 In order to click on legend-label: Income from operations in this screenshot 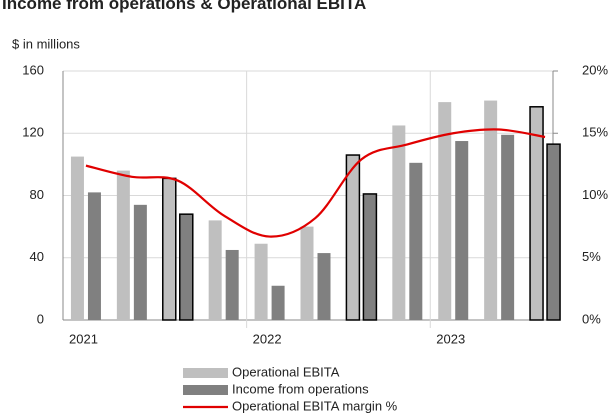, I will do `click(300, 388)`.